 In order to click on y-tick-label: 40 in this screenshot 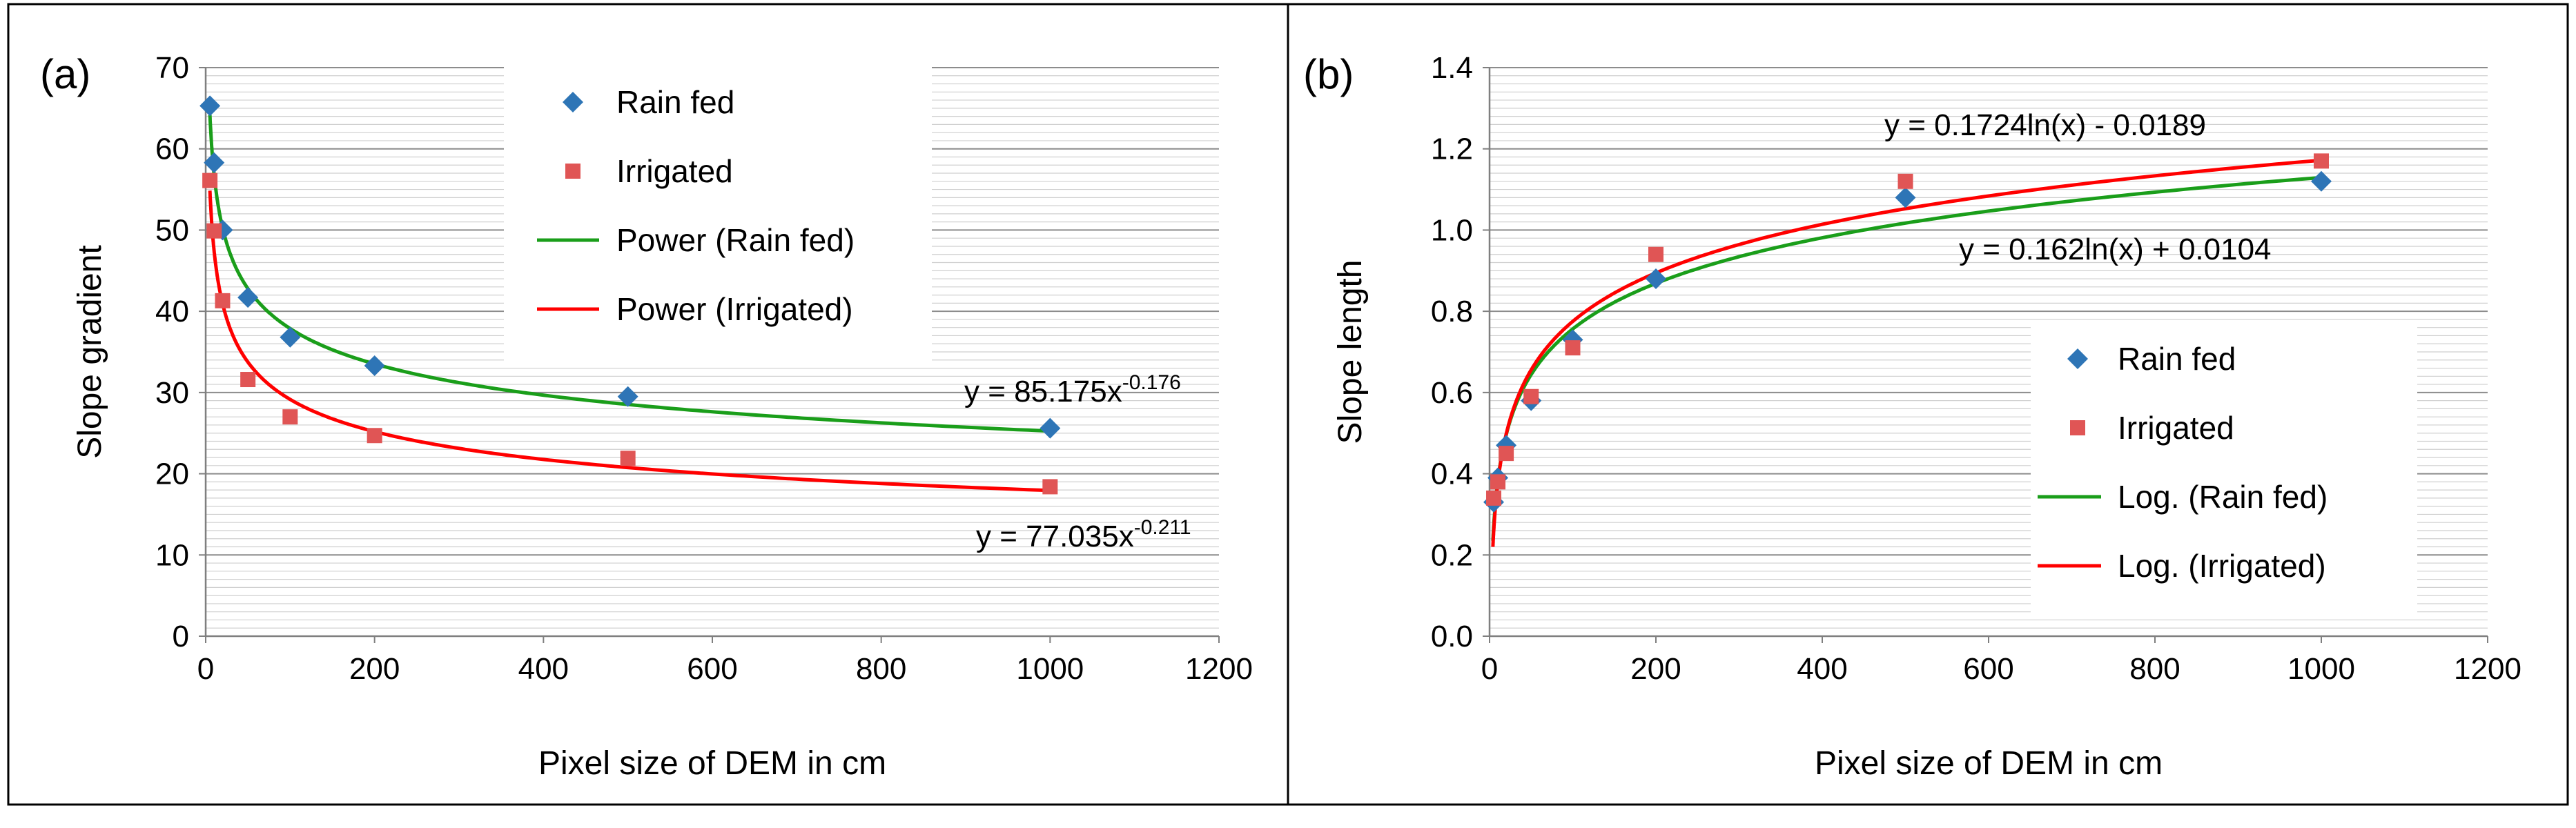, I will do `click(172, 311)`.